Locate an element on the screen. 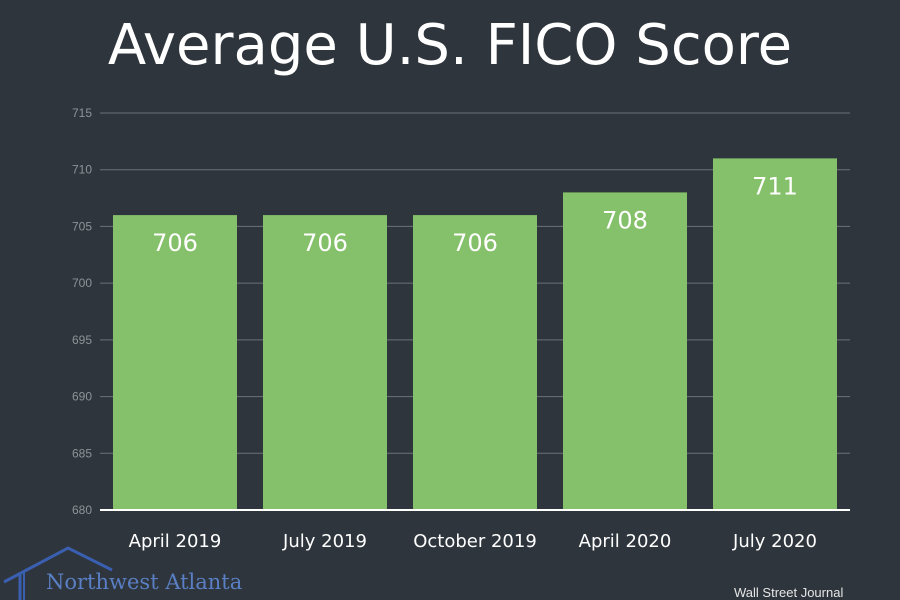 Image resolution: width=900 pixels, height=600 pixels. chart-title: Average U.S. FICO Score is located at coordinates (450, 45).